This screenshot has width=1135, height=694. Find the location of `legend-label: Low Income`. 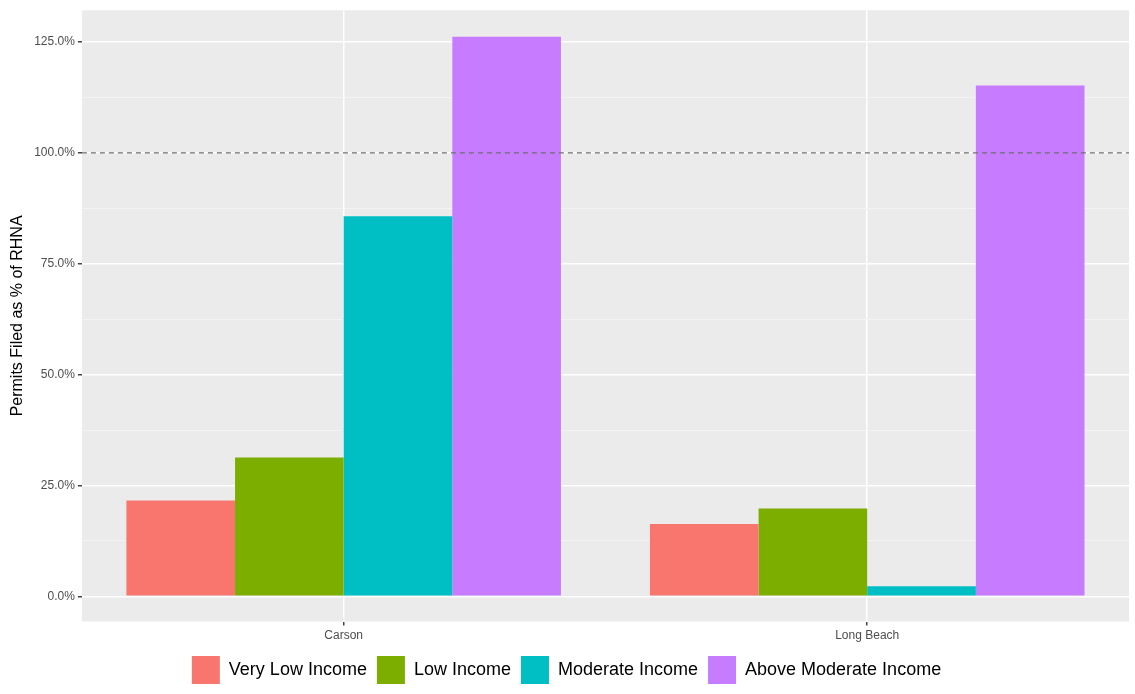

legend-label: Low Income is located at coordinates (462, 668).